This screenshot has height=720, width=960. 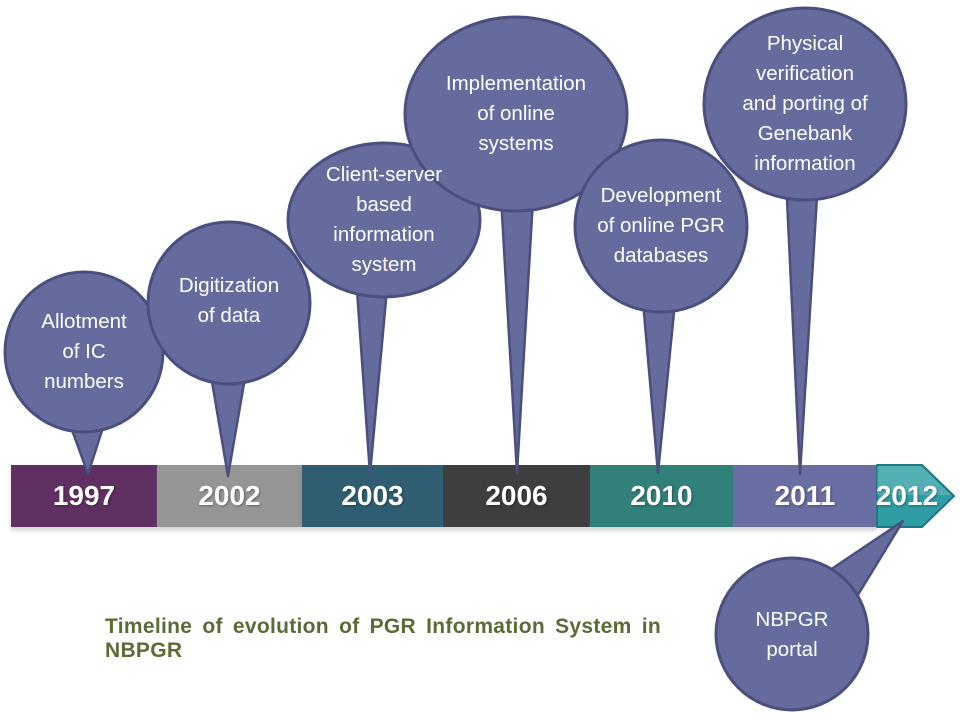 What do you see at coordinates (229, 300) in the screenshot?
I see `callout-text-digitization: Digitization of data` at bounding box center [229, 300].